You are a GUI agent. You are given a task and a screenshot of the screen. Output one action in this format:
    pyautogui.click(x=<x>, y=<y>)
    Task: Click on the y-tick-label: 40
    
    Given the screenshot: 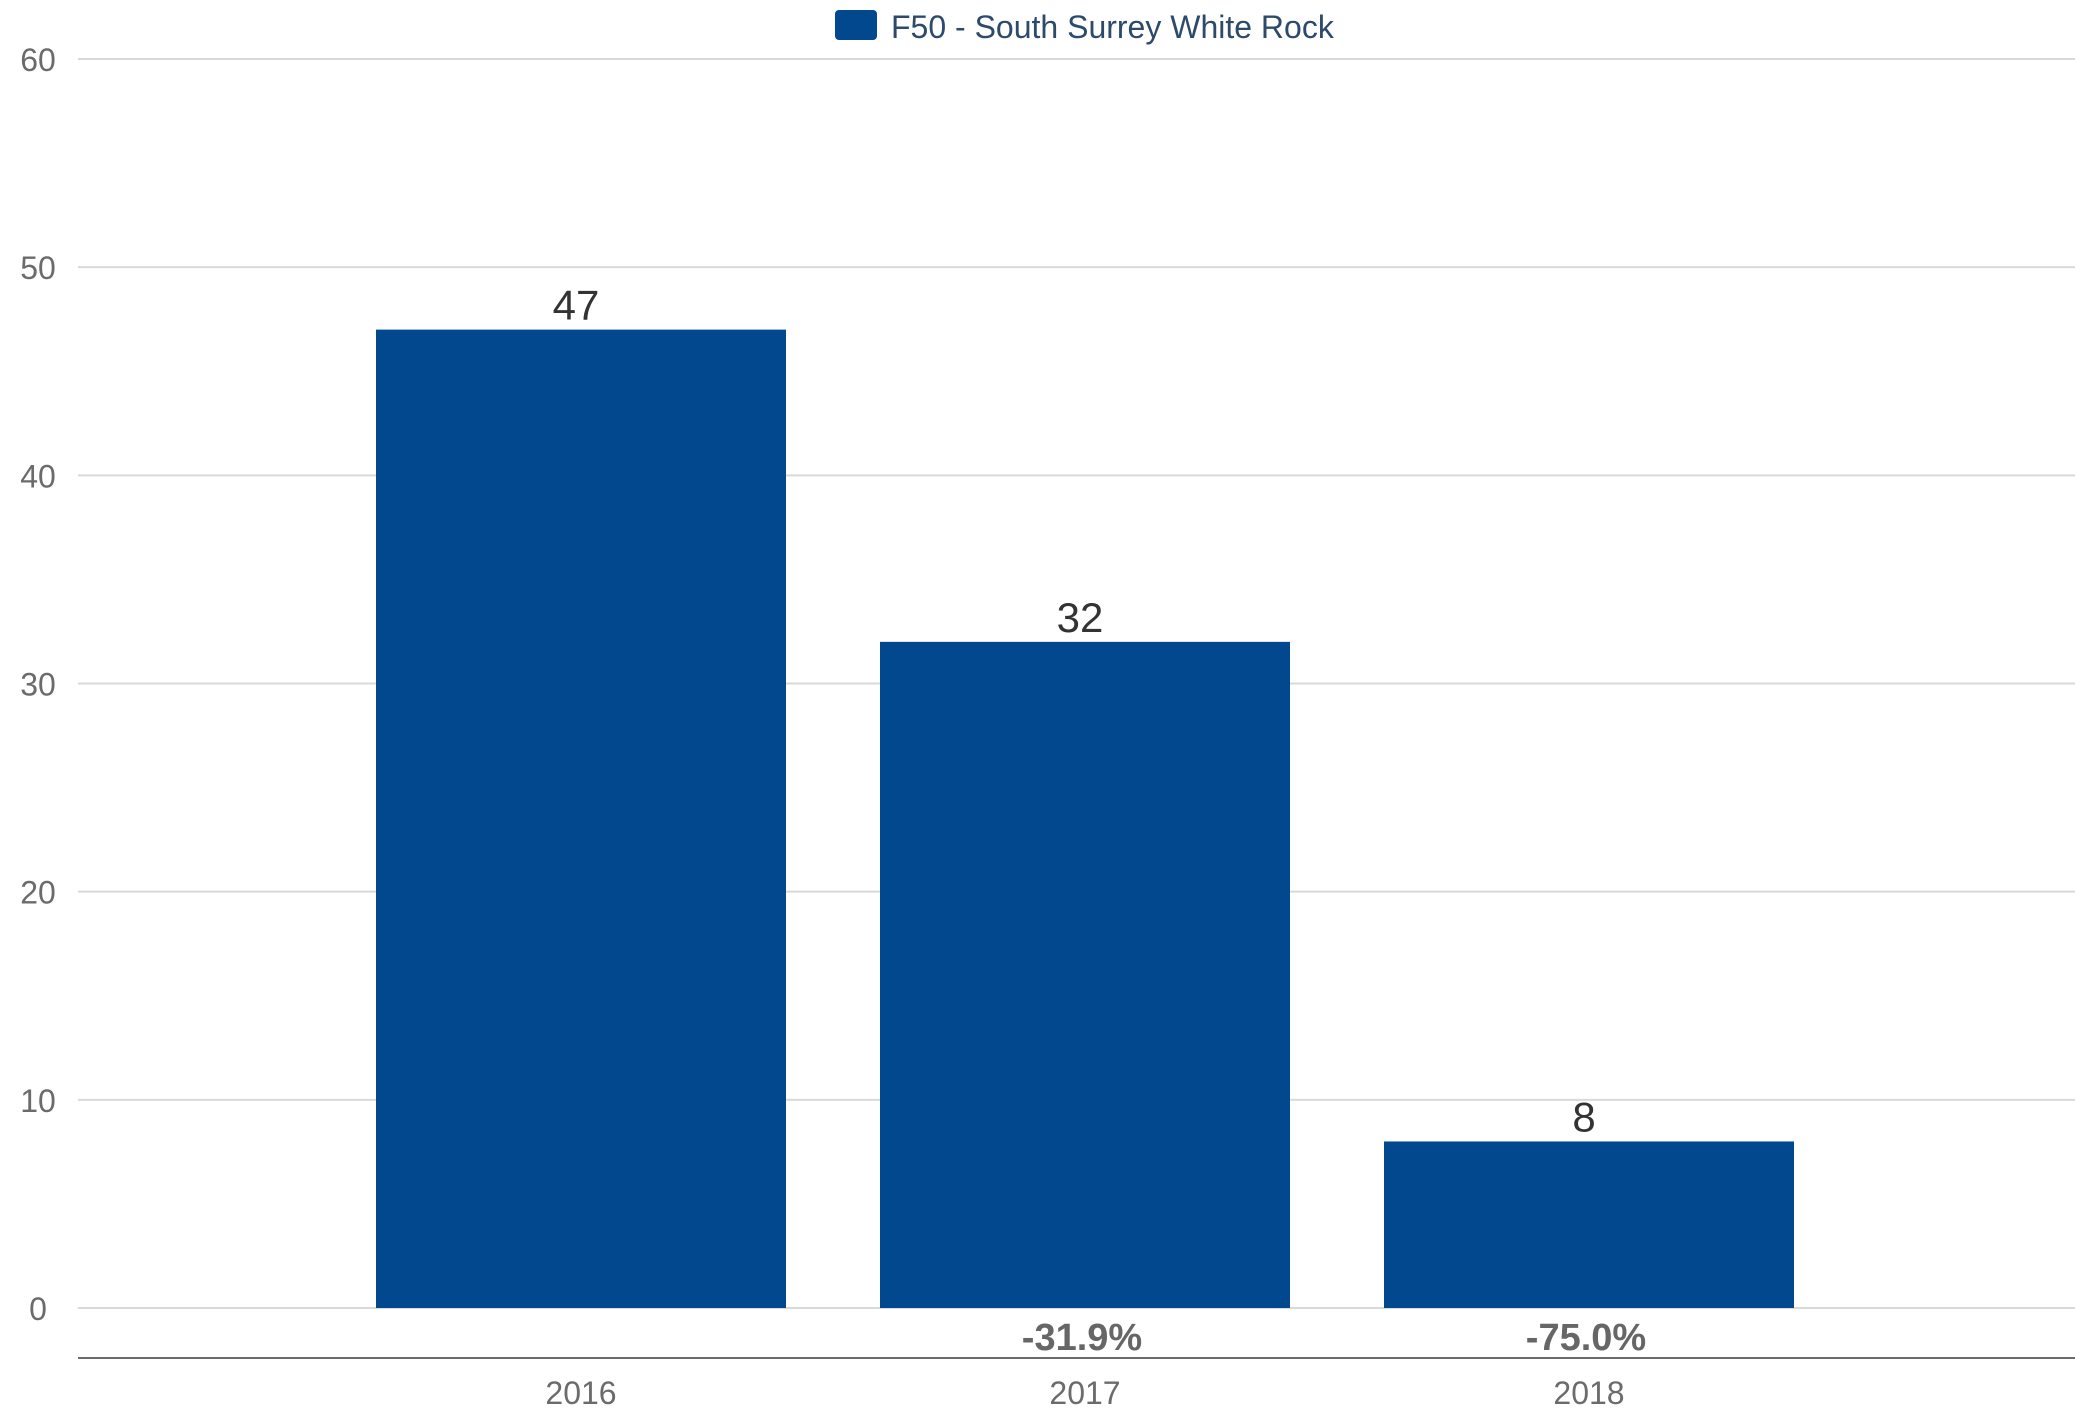 What is the action you would take?
    pyautogui.click(x=38, y=476)
    